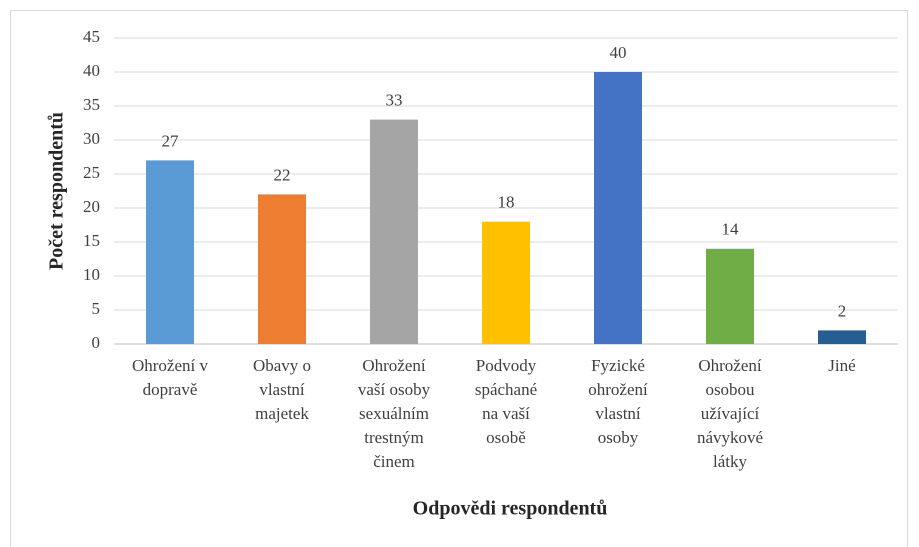 The image size is (919, 547). Describe the element at coordinates (91, 274) in the screenshot. I see `y-tick-label: 10` at that location.